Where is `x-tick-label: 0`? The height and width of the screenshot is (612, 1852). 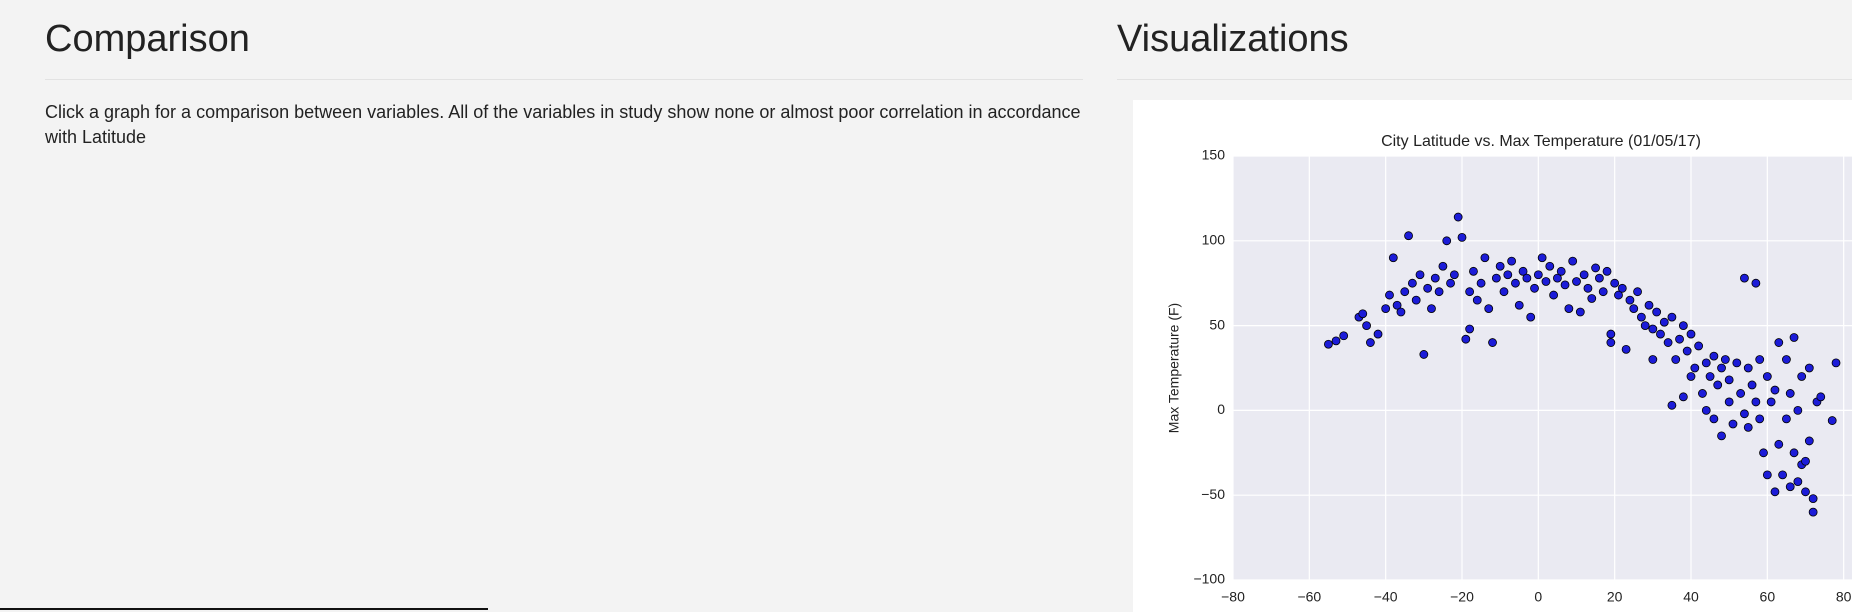
x-tick-label: 0 is located at coordinates (1538, 597).